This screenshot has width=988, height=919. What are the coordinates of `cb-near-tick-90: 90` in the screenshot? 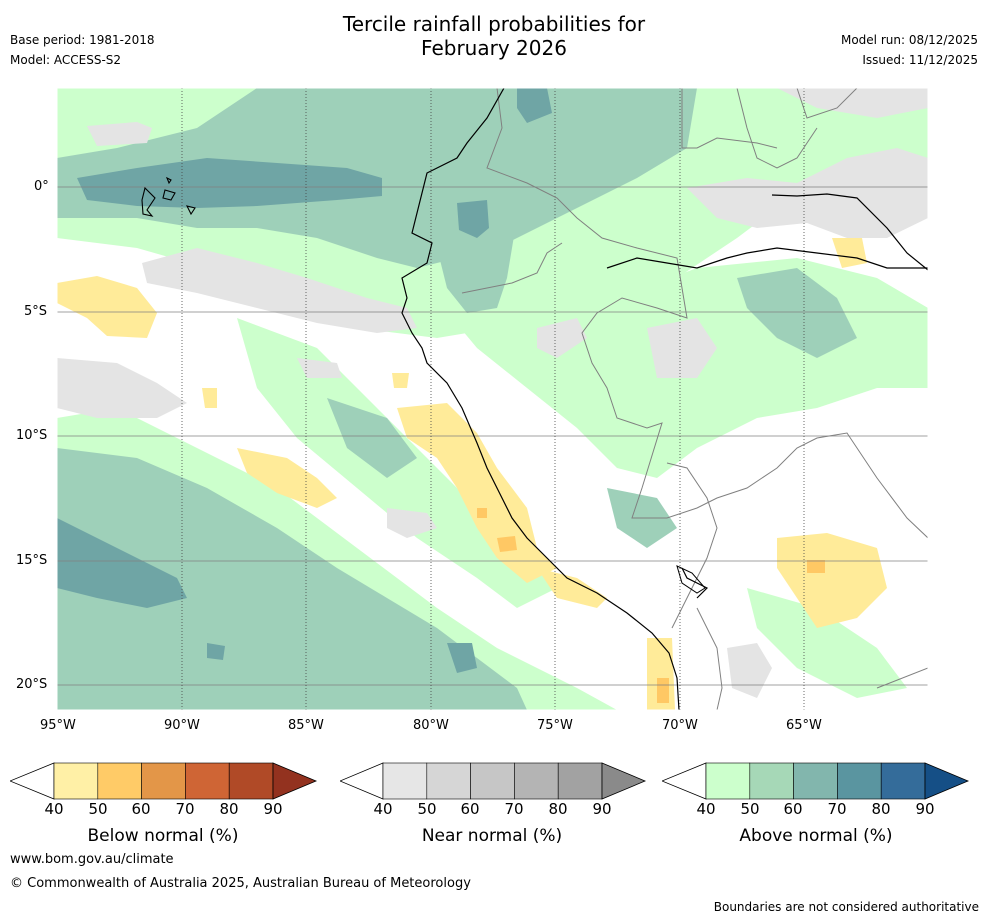 It's located at (602, 809).